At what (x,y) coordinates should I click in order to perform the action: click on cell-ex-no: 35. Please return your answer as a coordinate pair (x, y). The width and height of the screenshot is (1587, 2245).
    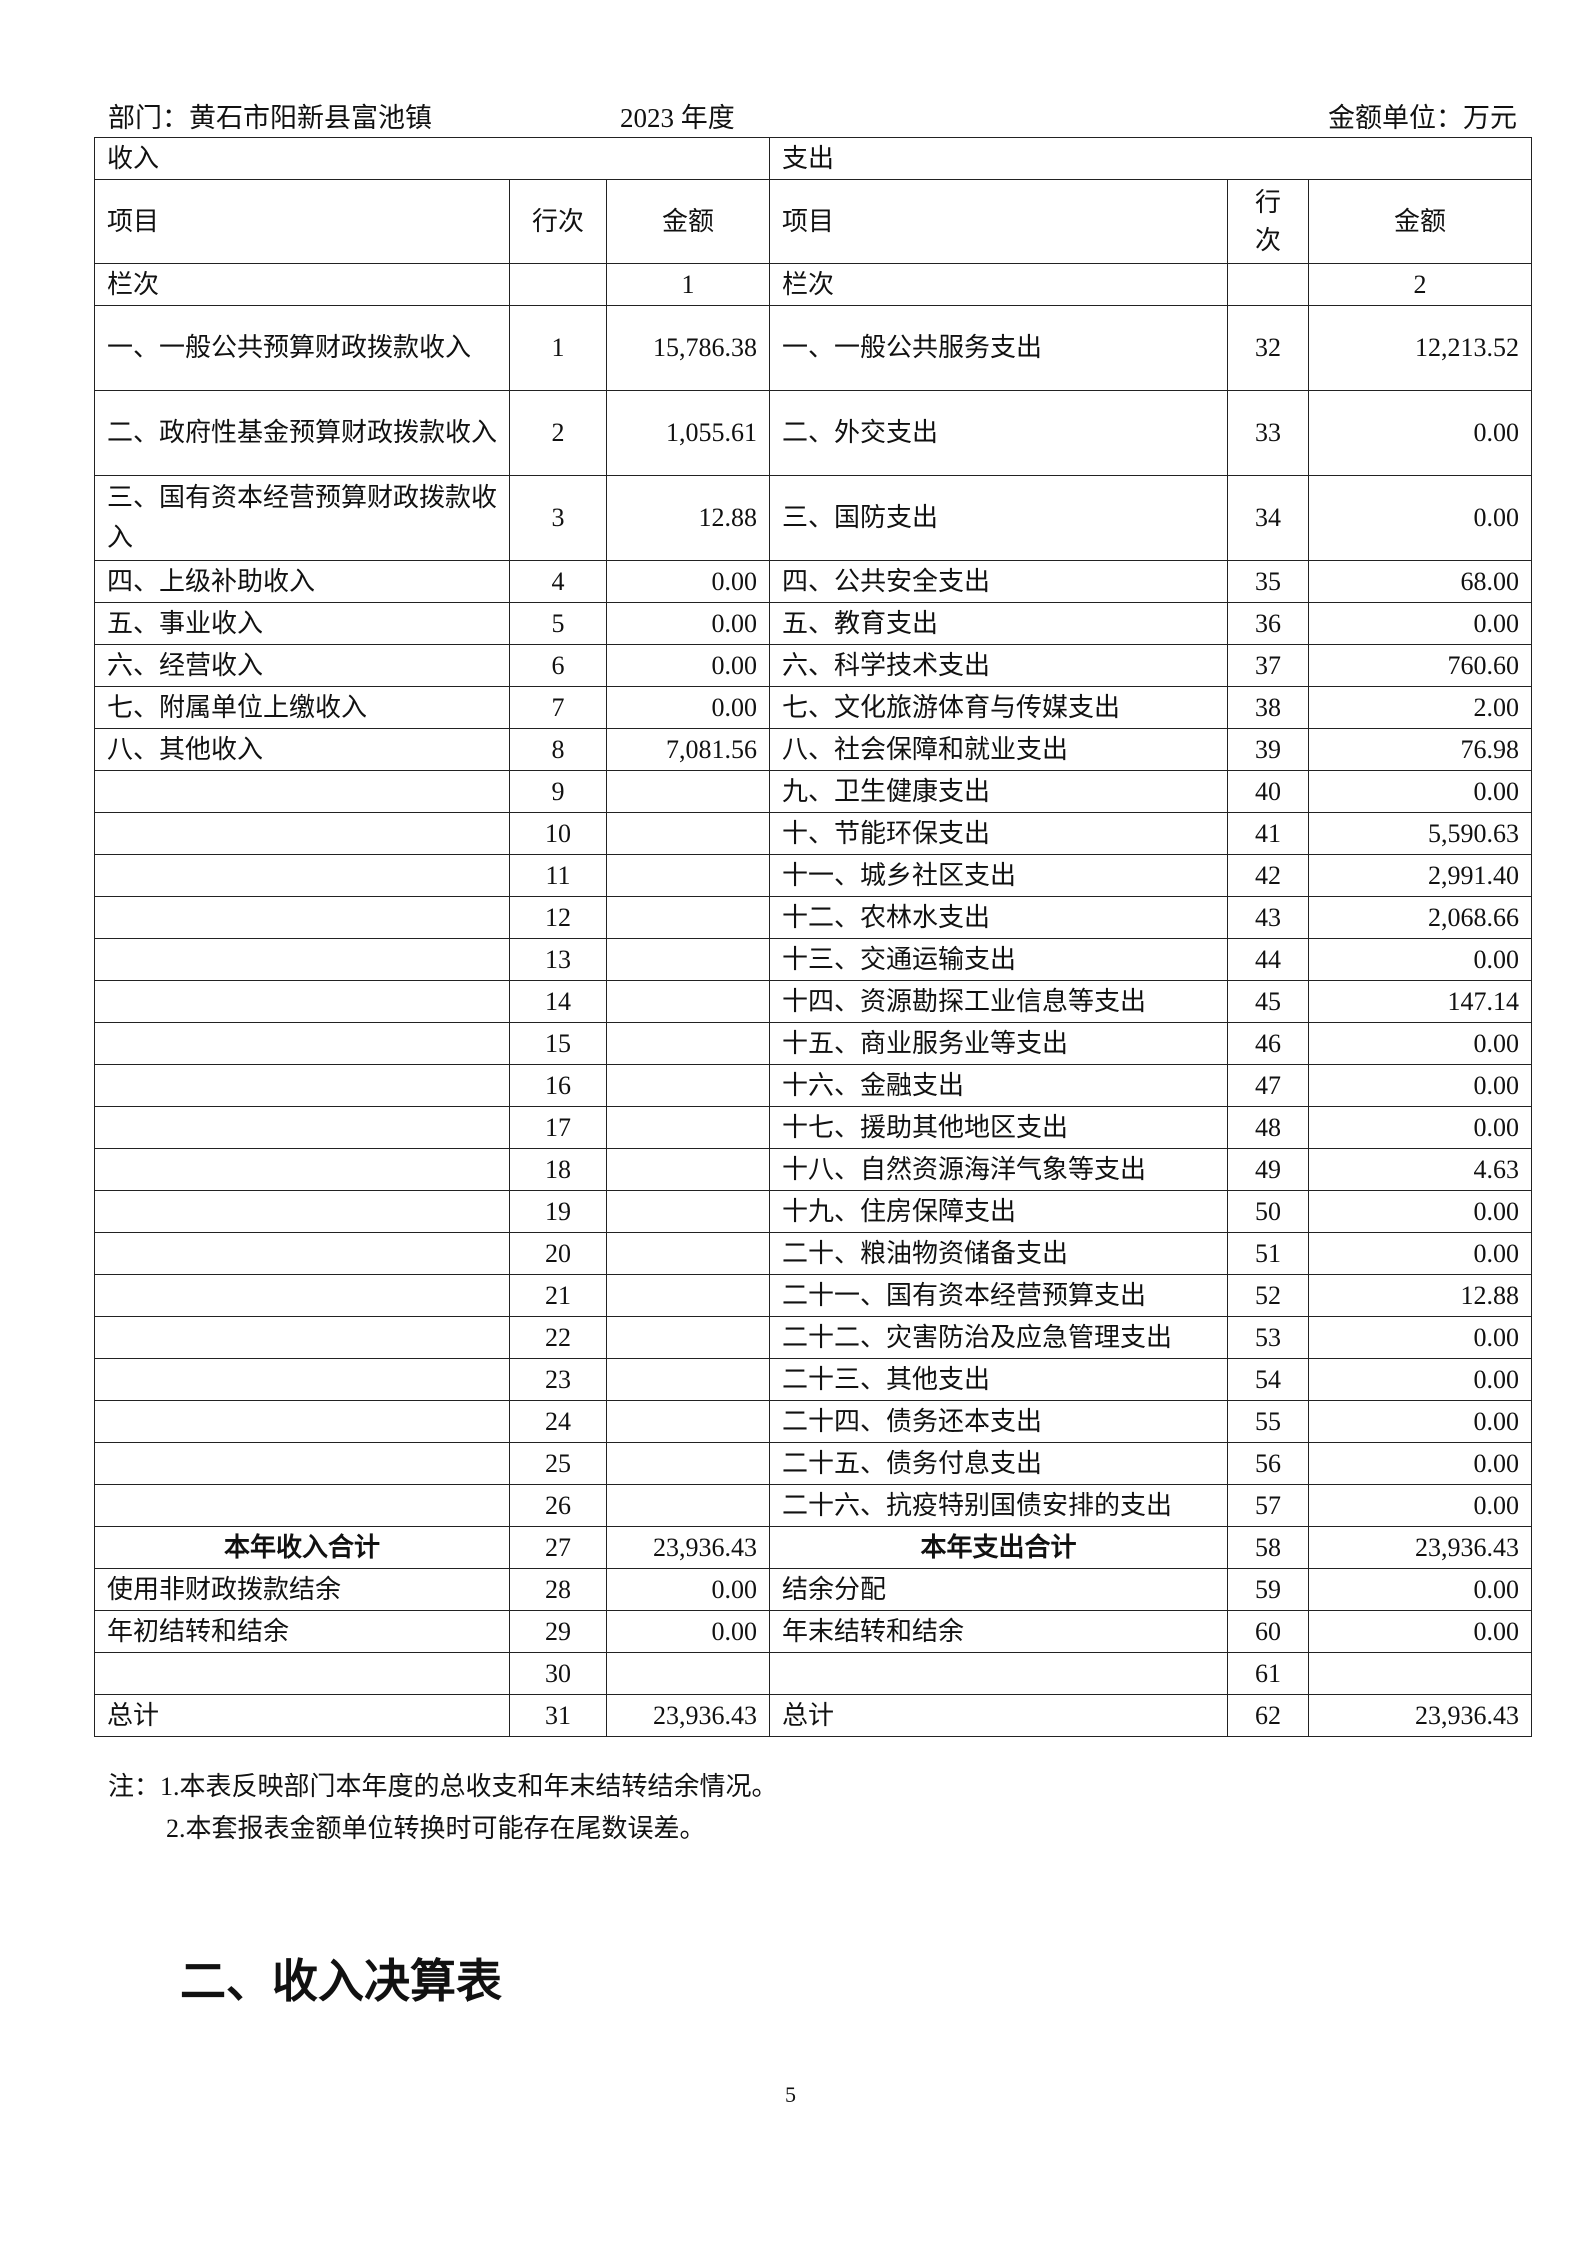
    Looking at the image, I should click on (1268, 581).